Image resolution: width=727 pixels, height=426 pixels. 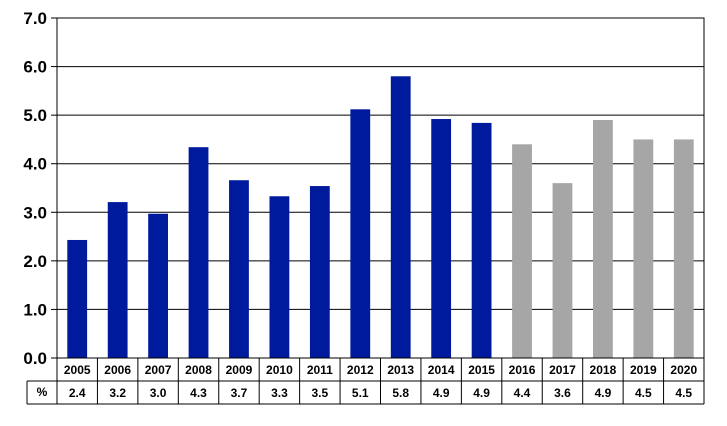 I want to click on y-tick-label: 2.0, so click(x=35, y=261).